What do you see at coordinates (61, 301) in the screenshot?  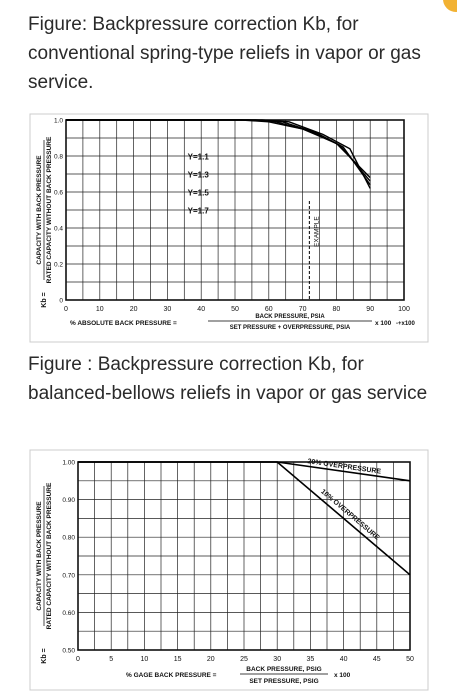 I see `y-tick-label: 0` at bounding box center [61, 301].